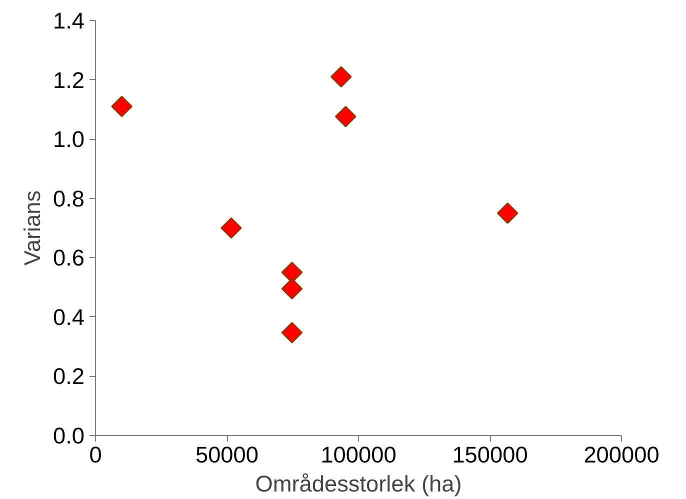 This screenshot has width=686, height=499. What do you see at coordinates (32, 228) in the screenshot?
I see `y-axis-title: Varians` at bounding box center [32, 228].